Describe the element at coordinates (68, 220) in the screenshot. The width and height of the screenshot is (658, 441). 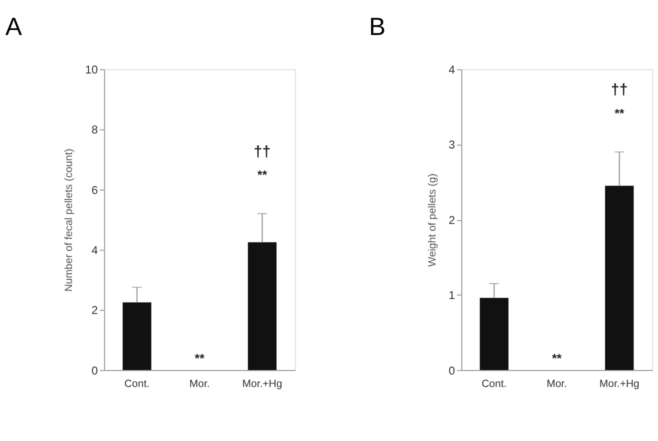
I see `y-axis-title: Number of fecal pellets (count)` at that location.